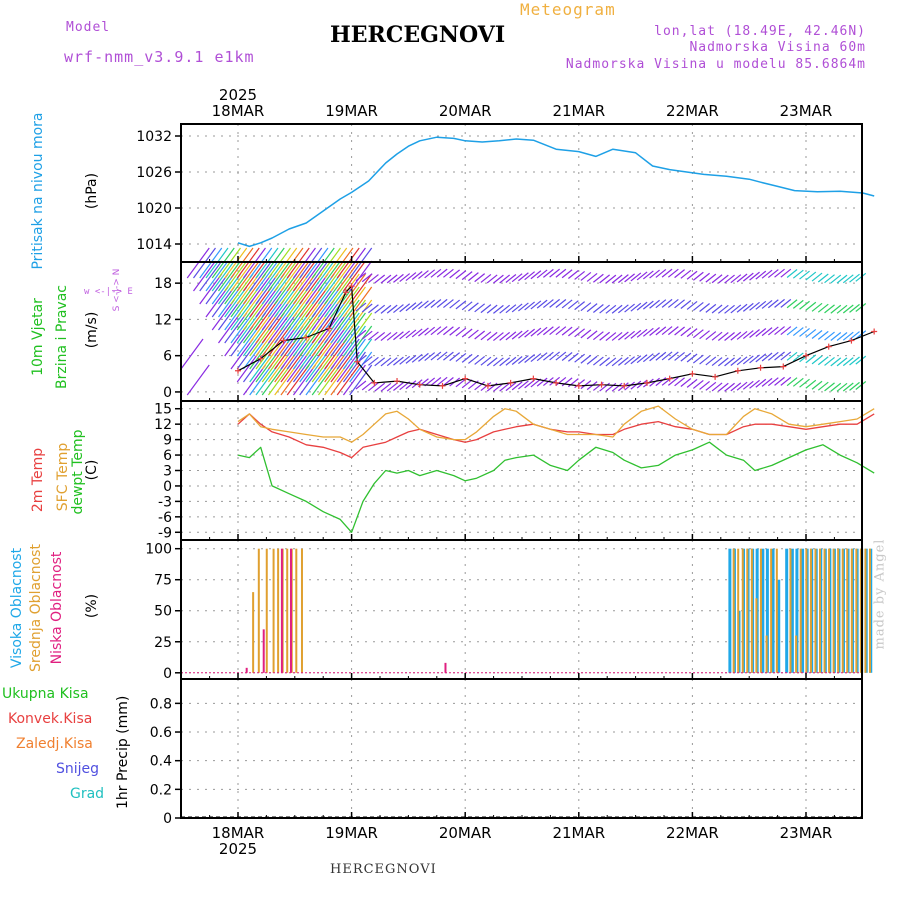 This screenshot has width=900, height=900. I want to click on pressure-ytick-label: 1032, so click(154, 137).